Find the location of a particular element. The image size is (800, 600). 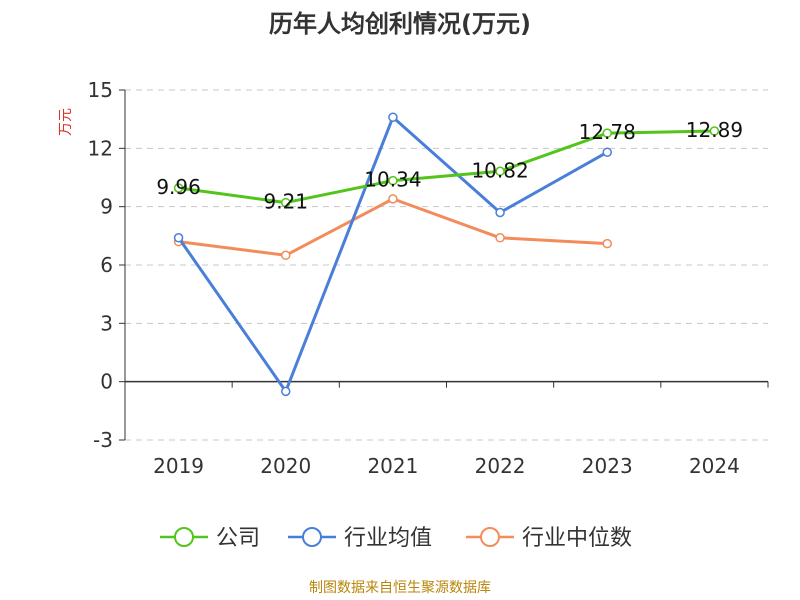

x-tick-label: 2020 is located at coordinates (285, 466).